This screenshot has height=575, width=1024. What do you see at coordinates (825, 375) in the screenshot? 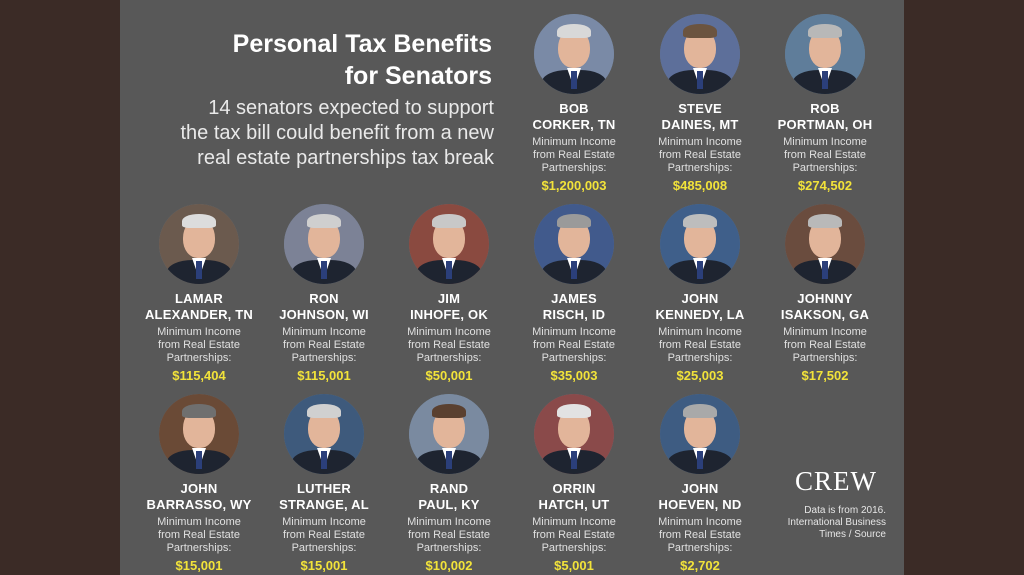
I see `income-amount: $17,502` at bounding box center [825, 375].